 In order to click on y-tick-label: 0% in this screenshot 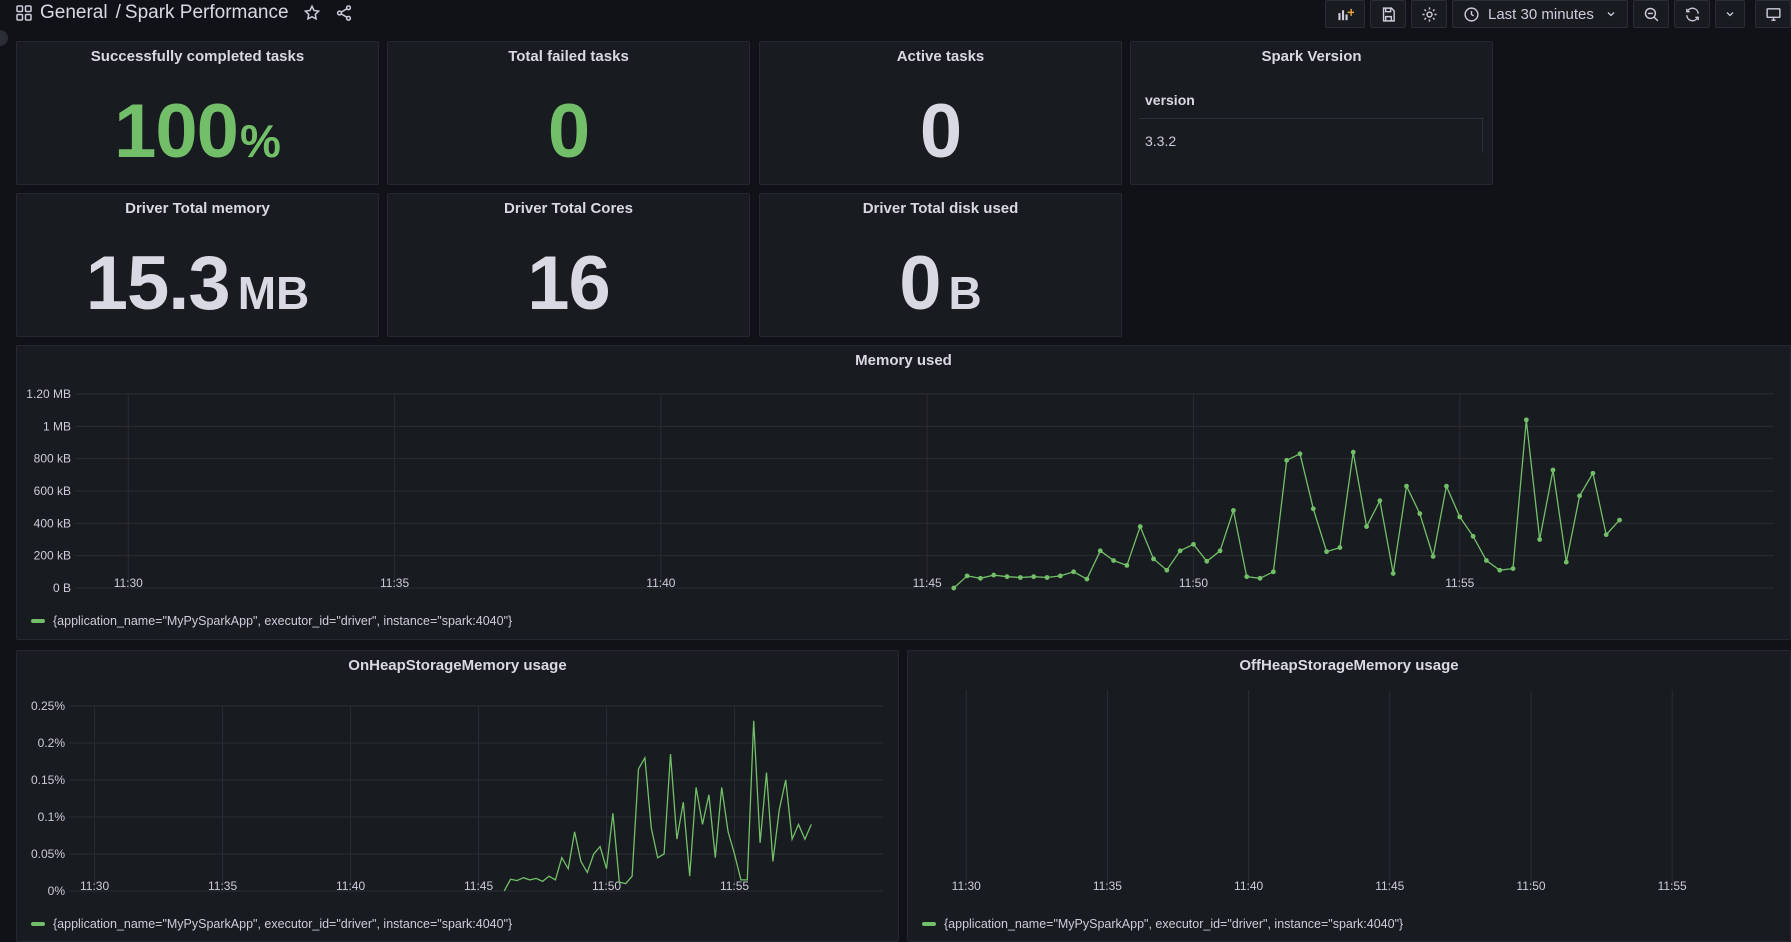, I will do `click(57, 891)`.